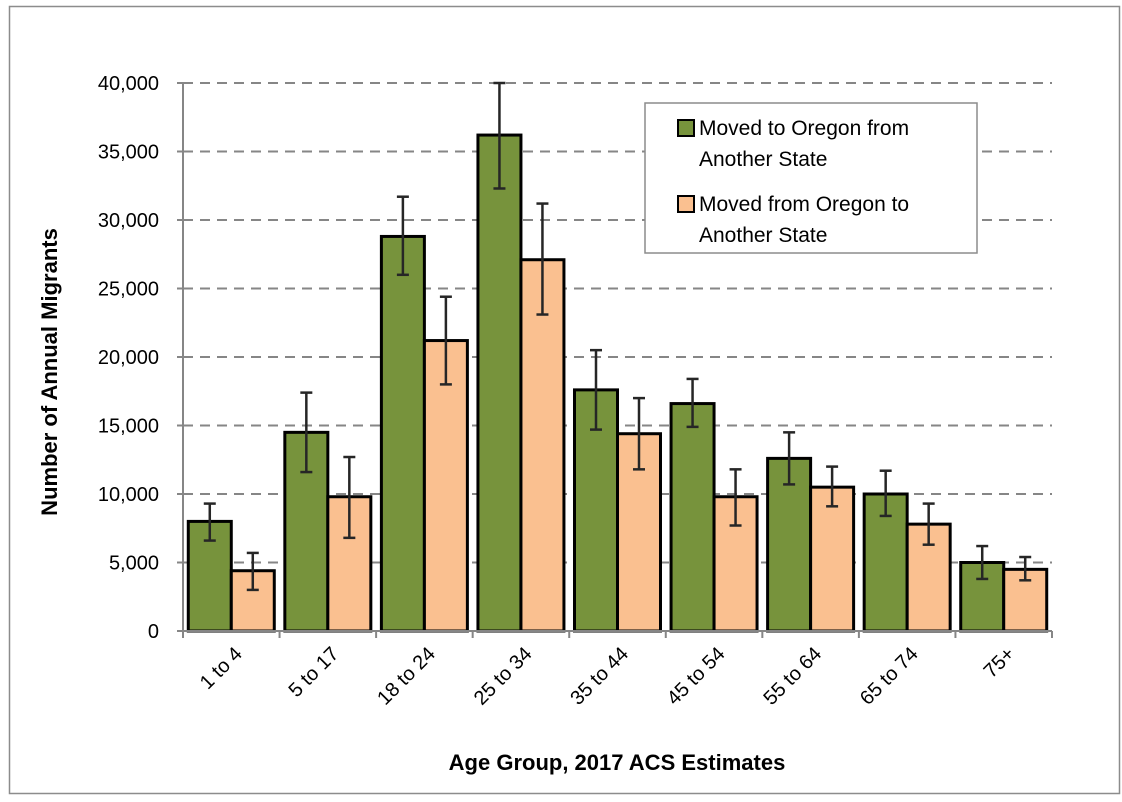 This screenshot has width=1122, height=802. Describe the element at coordinates (49, 372) in the screenshot. I see `y-axis-label: Number of Annual Migrants` at that location.